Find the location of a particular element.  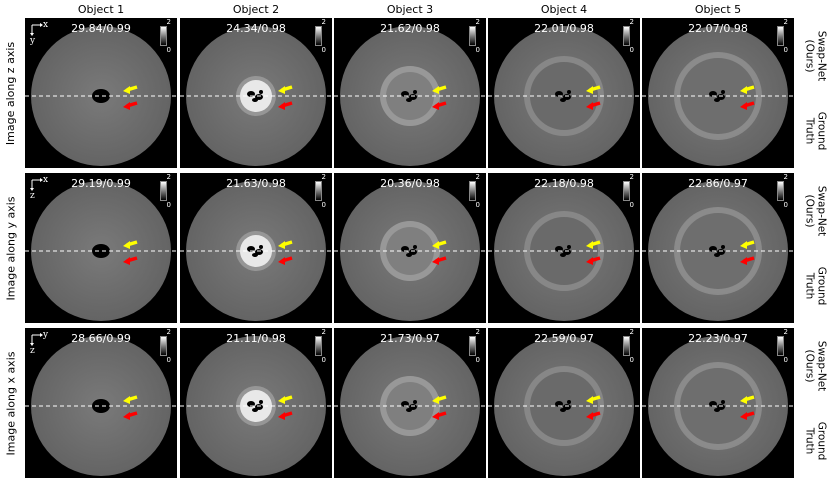

image-panel-r1-c5: 22.07/0.98 2 0 is located at coordinates (718, 93).